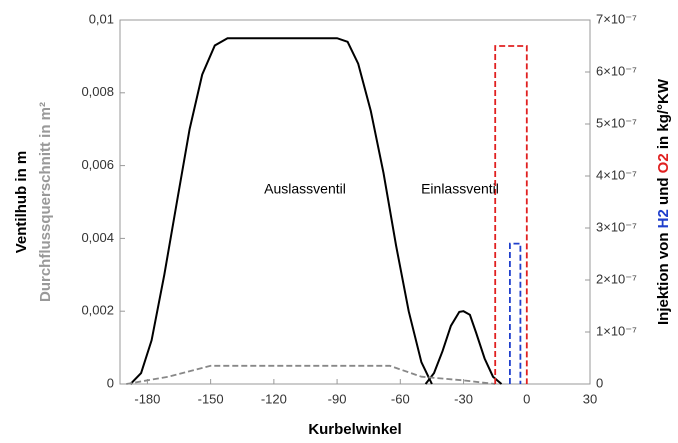 This screenshot has width=678, height=443. What do you see at coordinates (400, 398) in the screenshot?
I see `x-tick-label: -60` at bounding box center [400, 398].